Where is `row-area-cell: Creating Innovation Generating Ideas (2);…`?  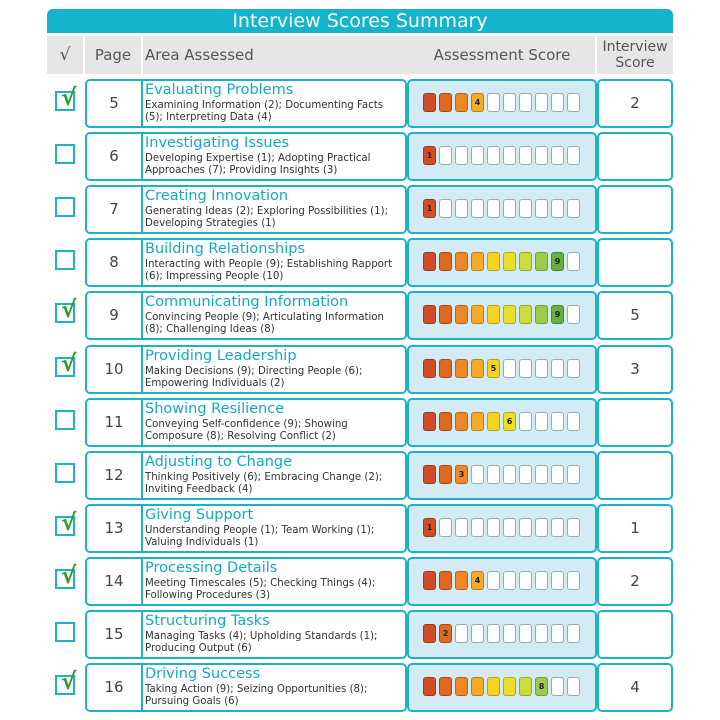 row-area-cell: Creating Innovation Generating Ideas (2);… is located at coordinates (275, 210).